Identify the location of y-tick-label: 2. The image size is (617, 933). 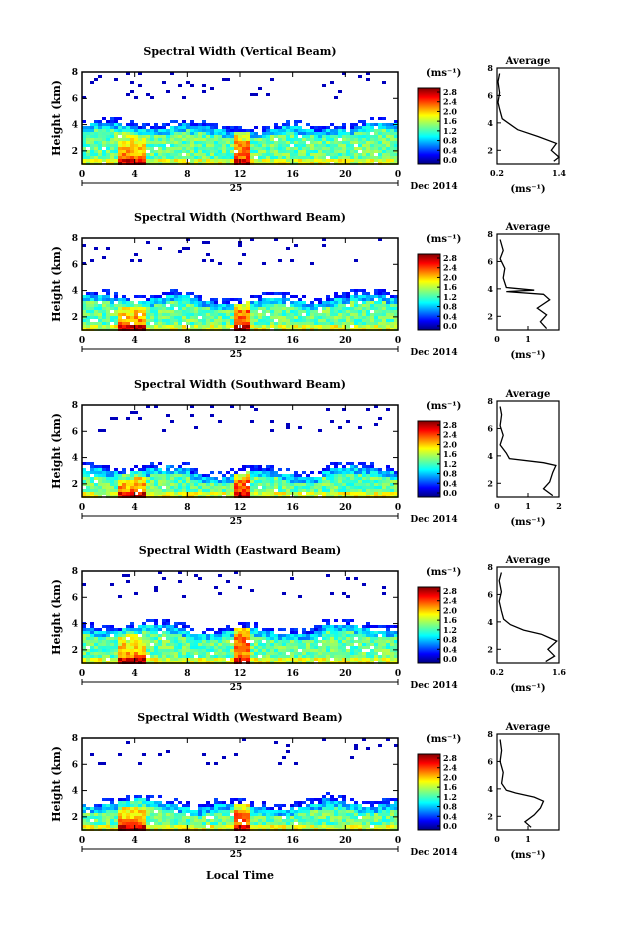
(75, 152).